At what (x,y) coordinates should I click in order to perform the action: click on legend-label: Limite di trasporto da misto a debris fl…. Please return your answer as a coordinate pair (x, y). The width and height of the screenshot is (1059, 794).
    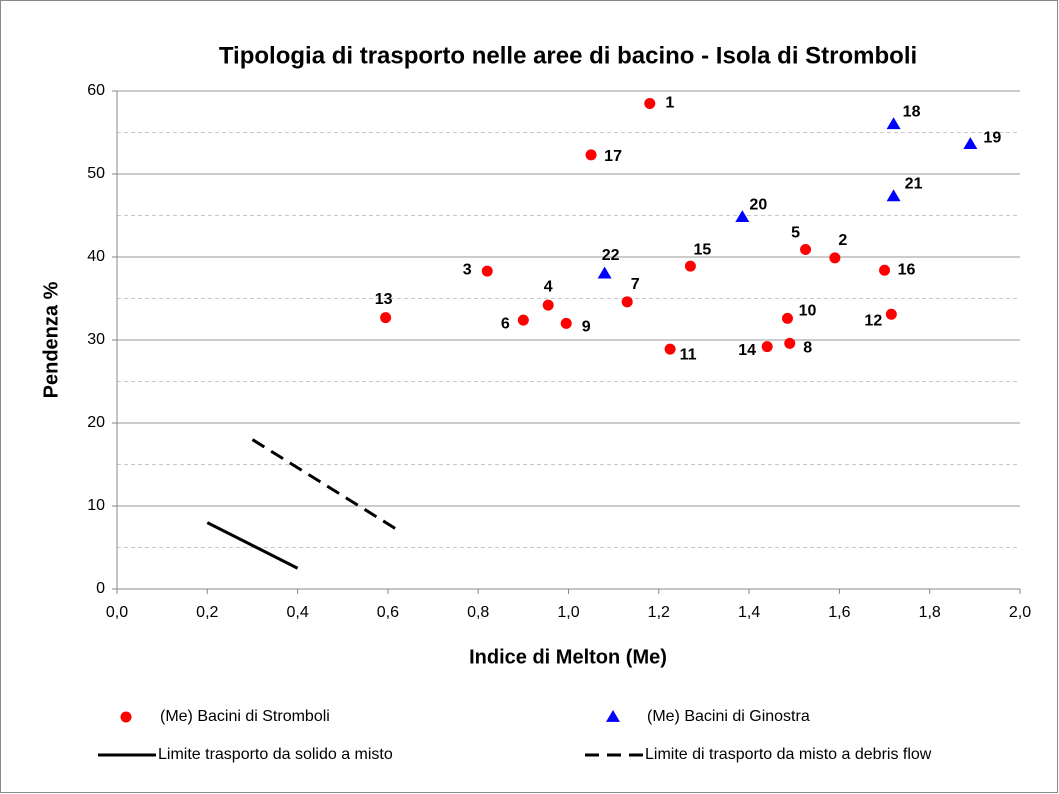
    Looking at the image, I should click on (788, 754).